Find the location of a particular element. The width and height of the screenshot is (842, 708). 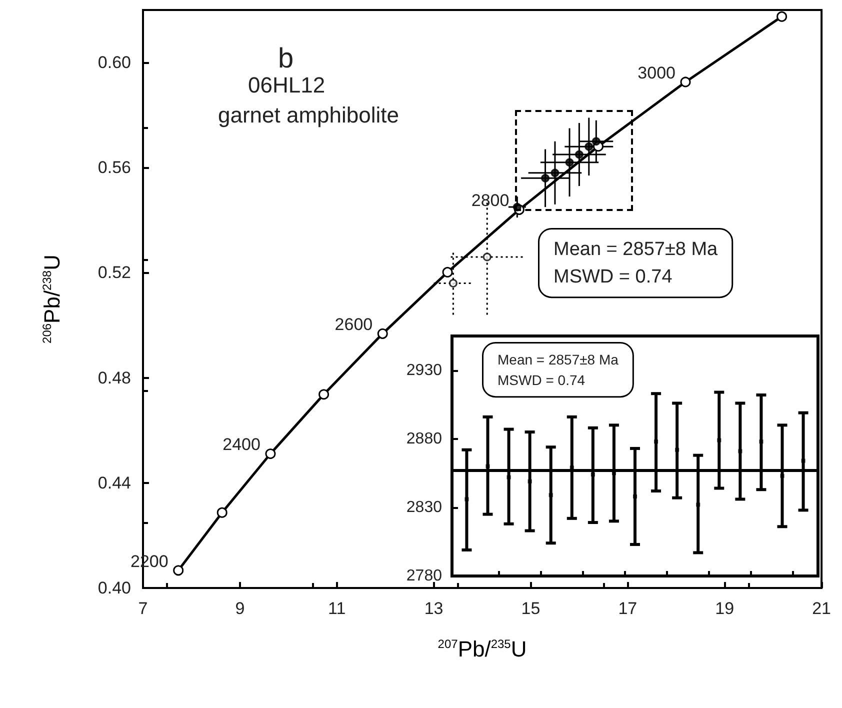

y-tick-label: 2830 is located at coordinates (424, 507).